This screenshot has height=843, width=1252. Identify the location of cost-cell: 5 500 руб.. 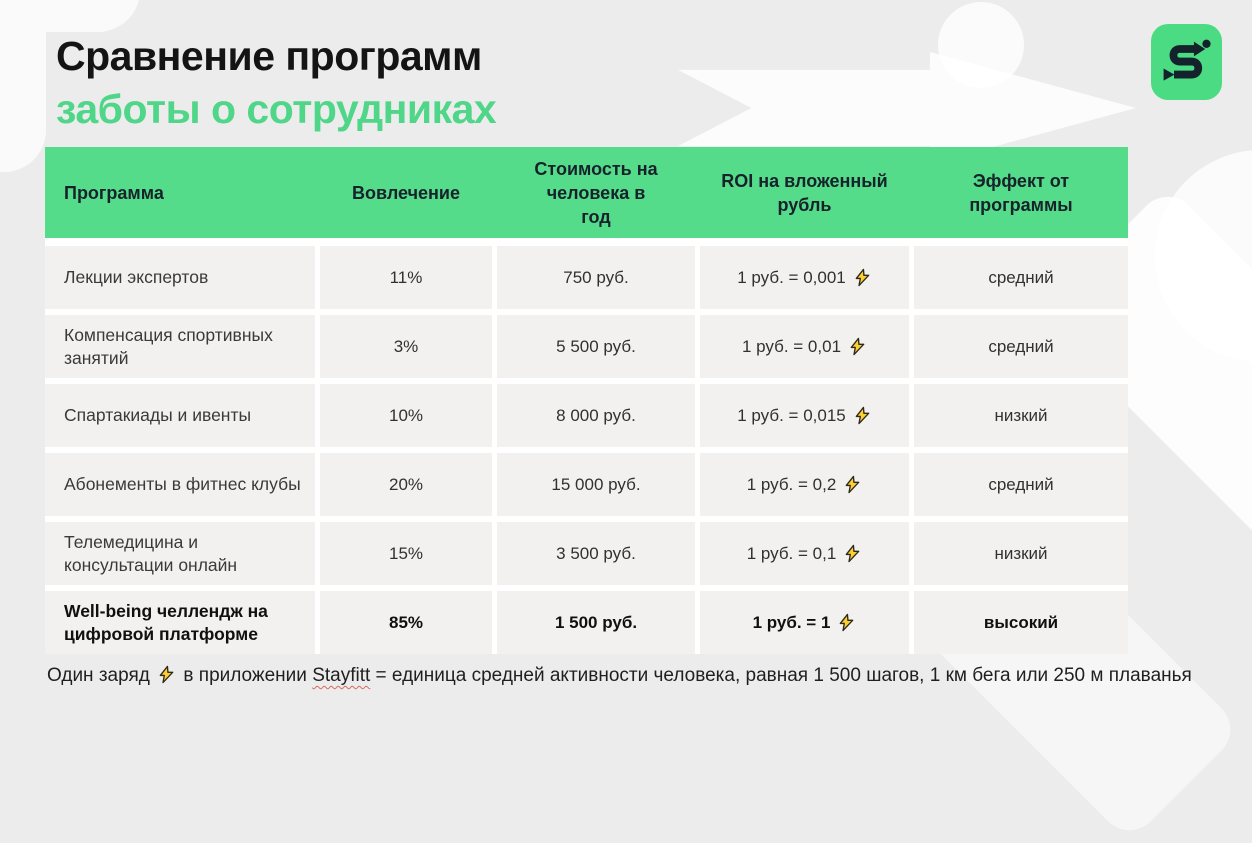
(596, 346).